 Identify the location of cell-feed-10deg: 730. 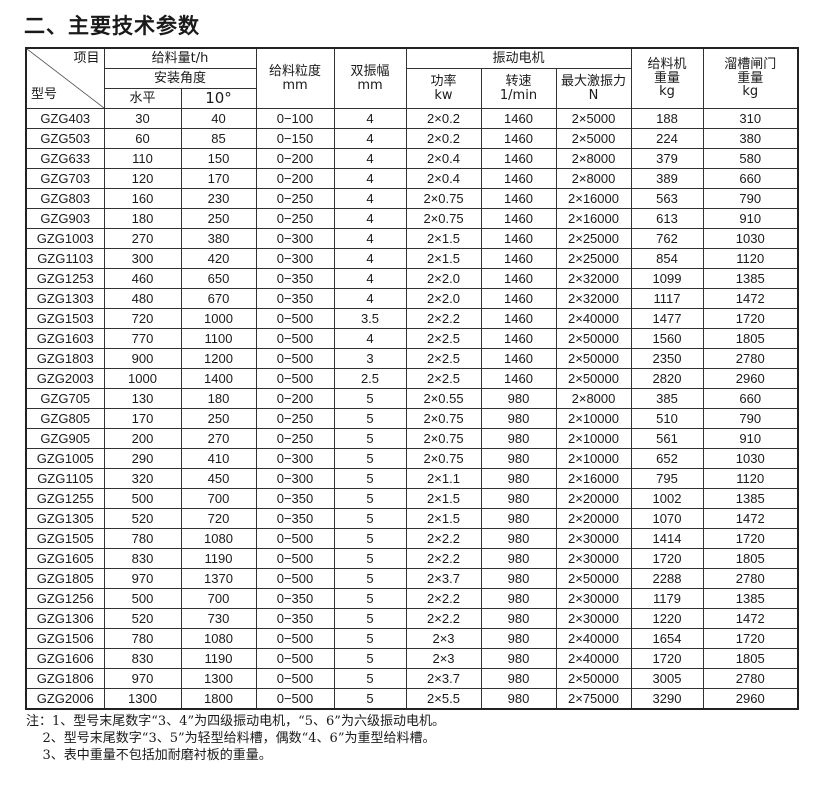
(218, 618).